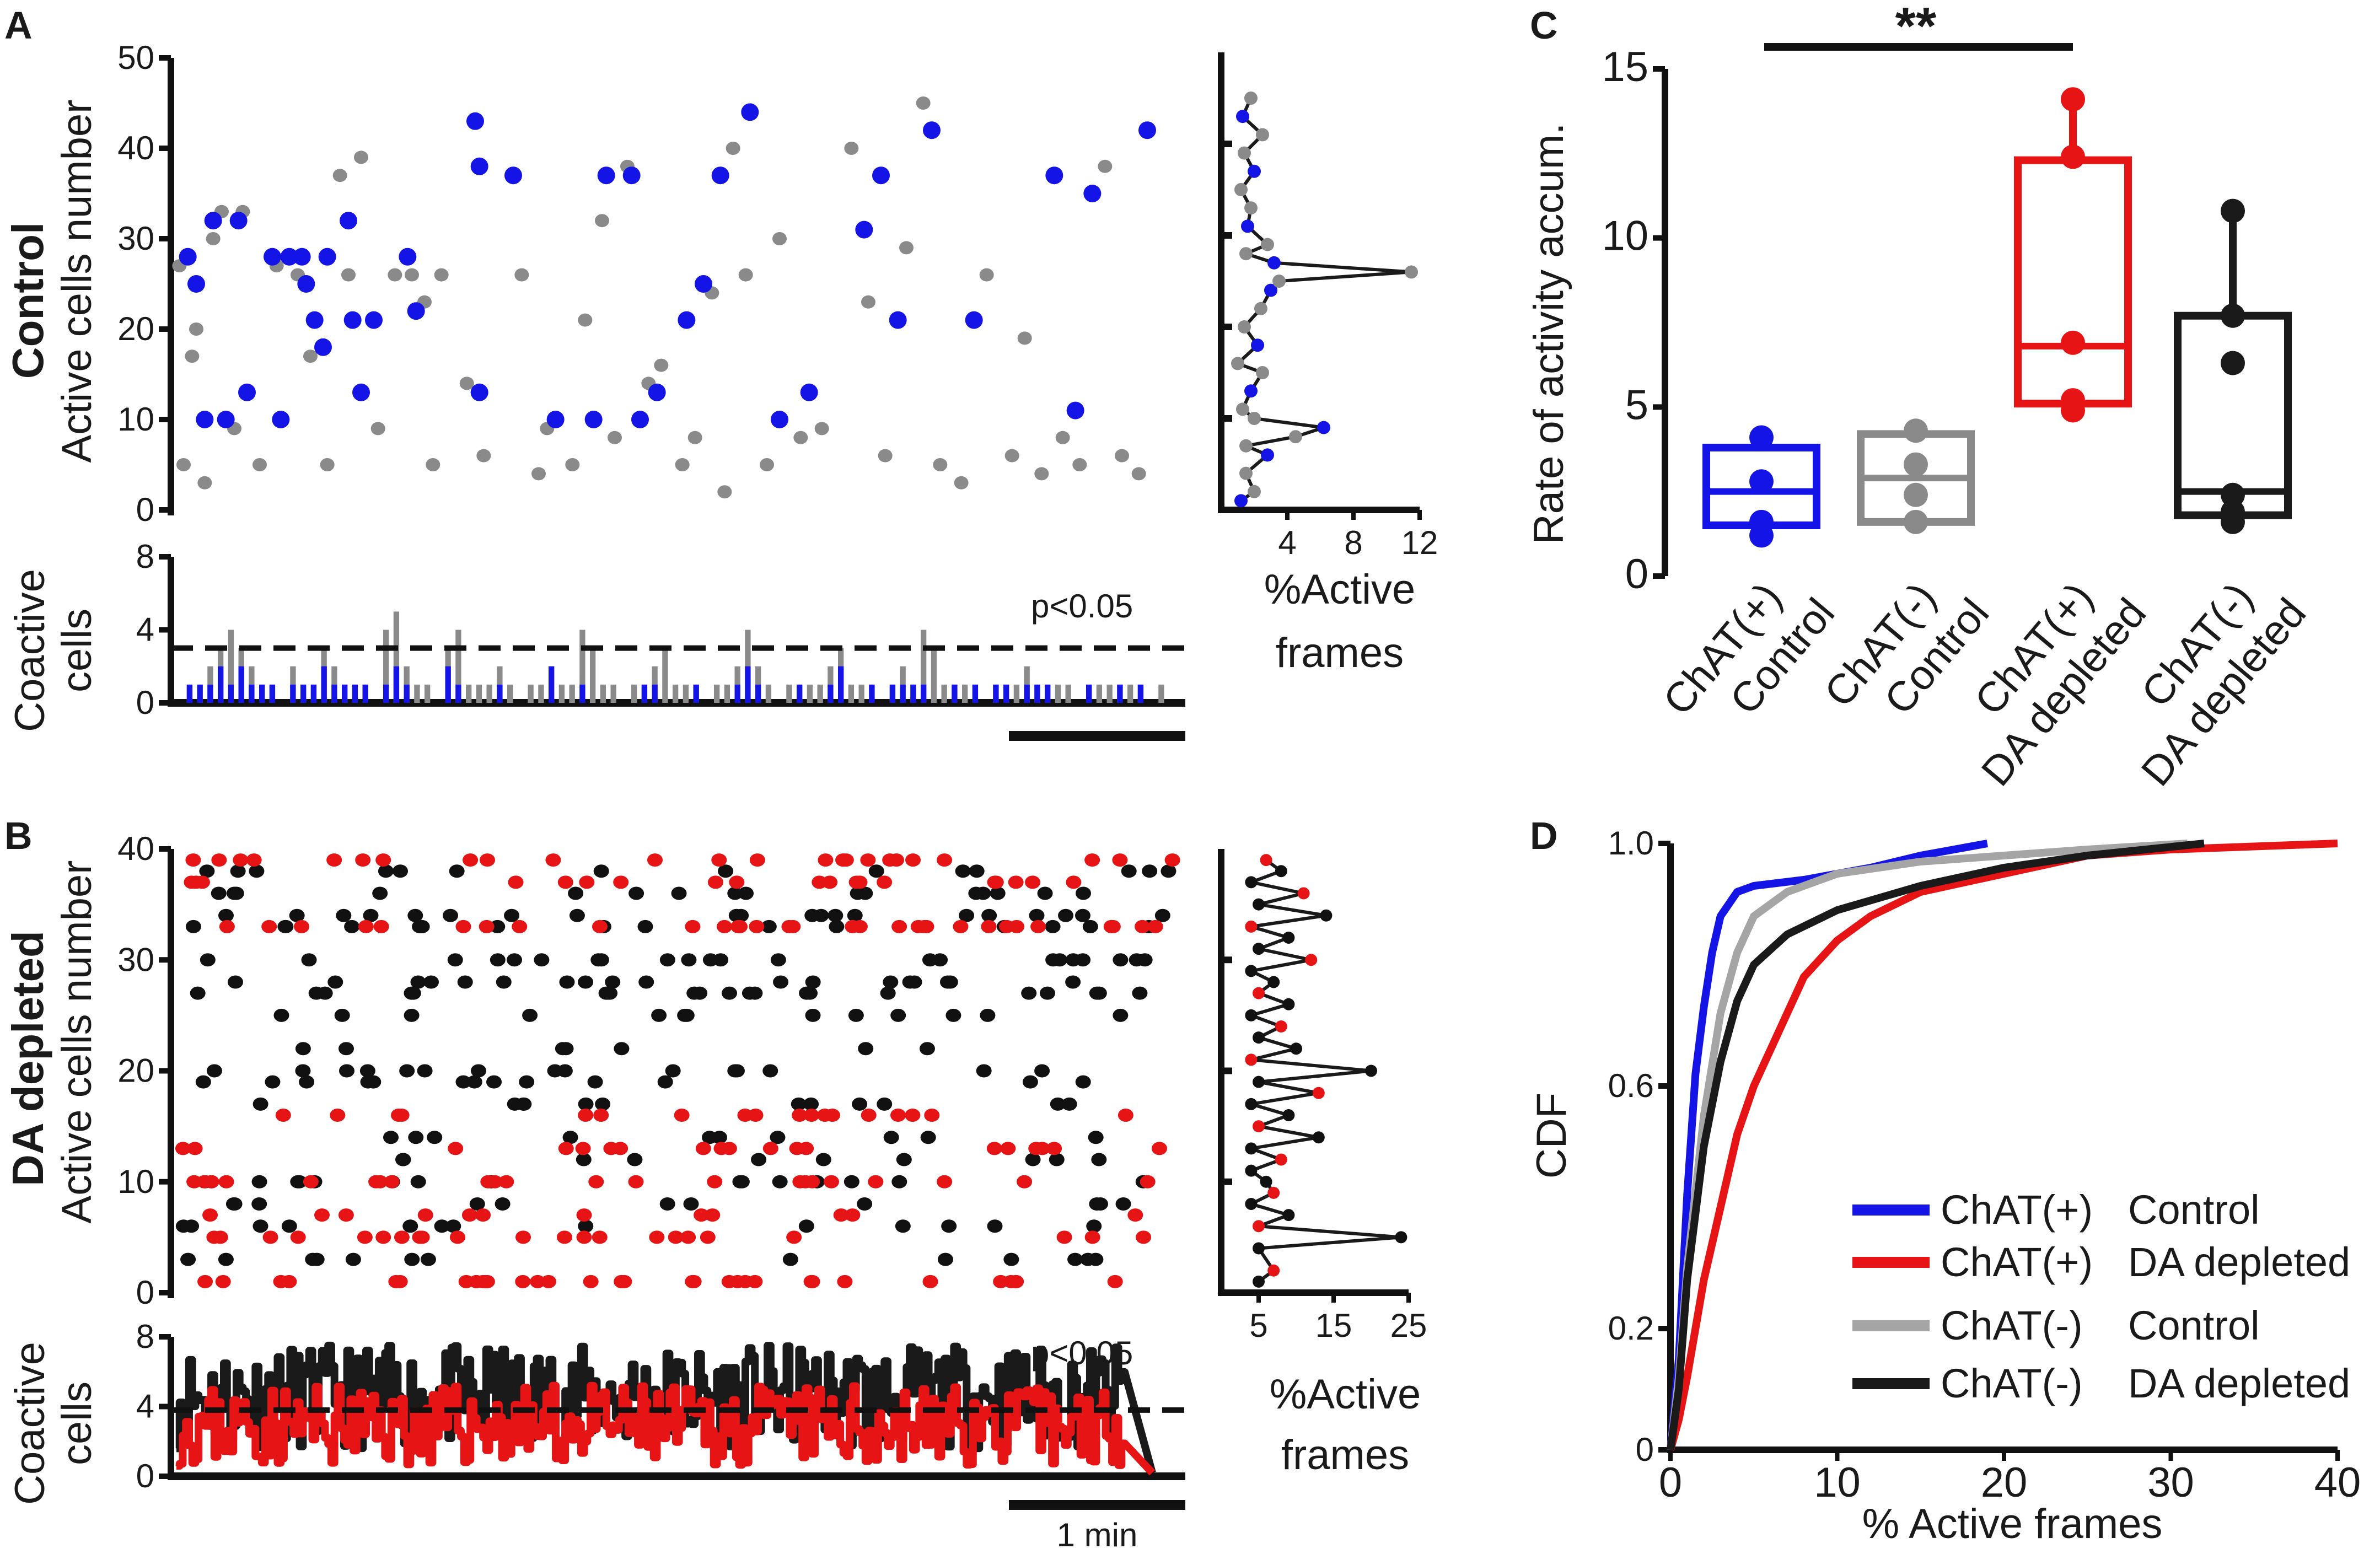 This screenshot has height=1554, width=2380. Describe the element at coordinates (145, 556) in the screenshot. I see `a-coactive-ytick-label: 8` at that location.